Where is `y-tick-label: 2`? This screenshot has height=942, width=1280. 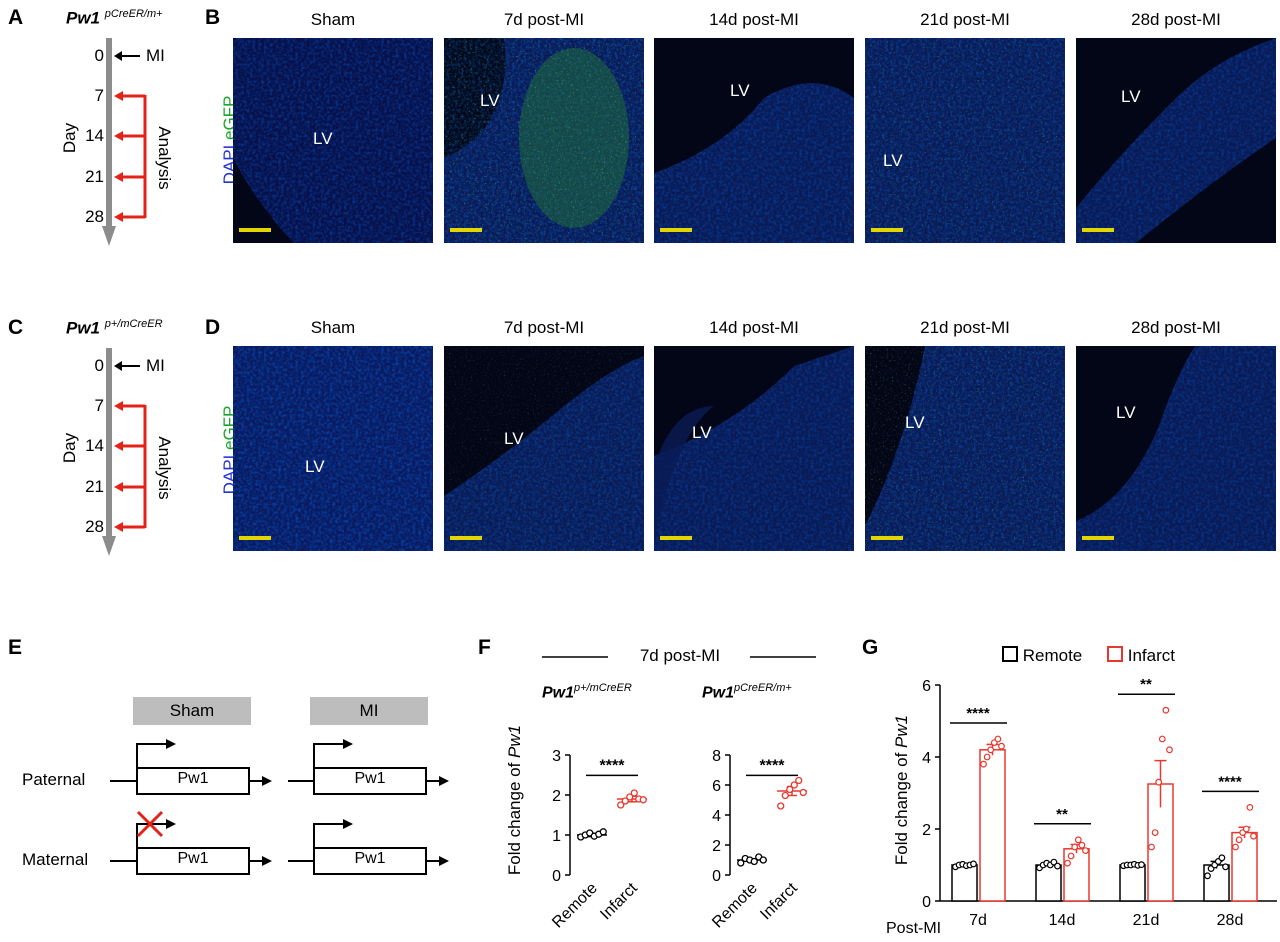 y-tick-label: 2 is located at coordinates (556, 796).